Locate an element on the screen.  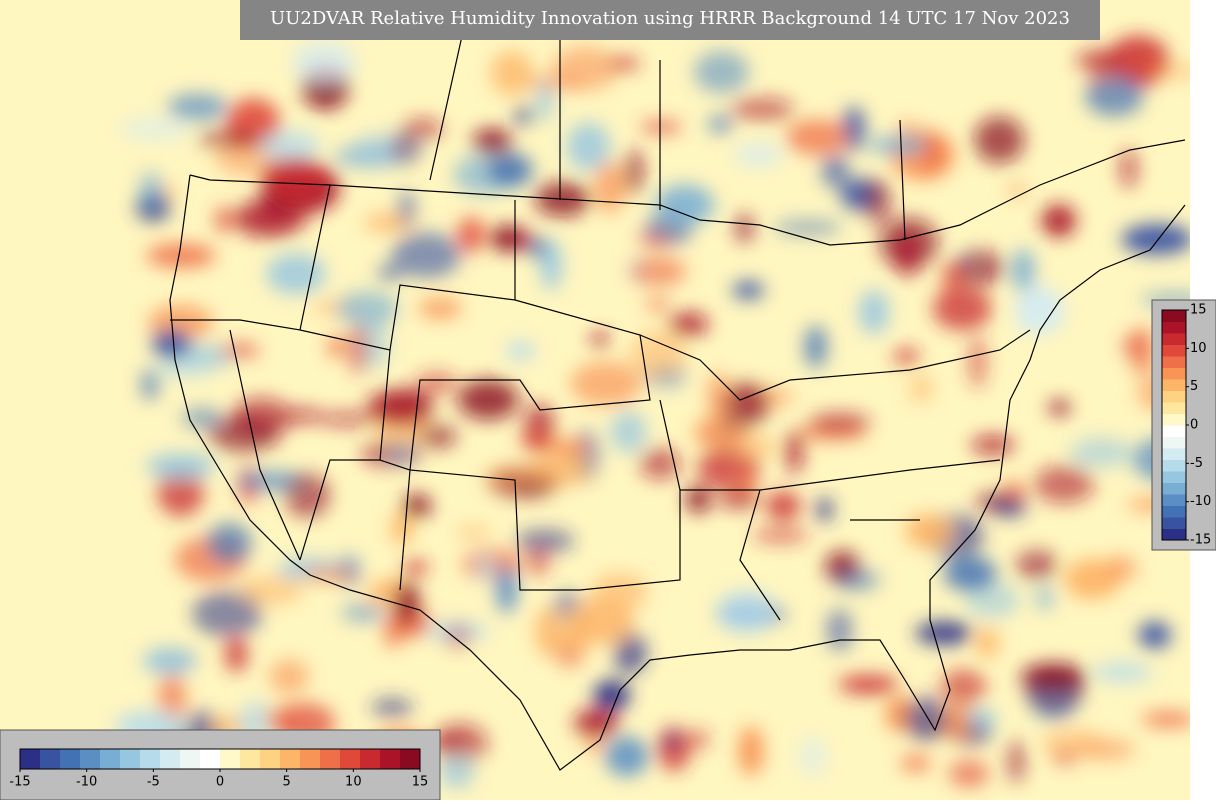
tick-label: 10 is located at coordinates (353, 782).